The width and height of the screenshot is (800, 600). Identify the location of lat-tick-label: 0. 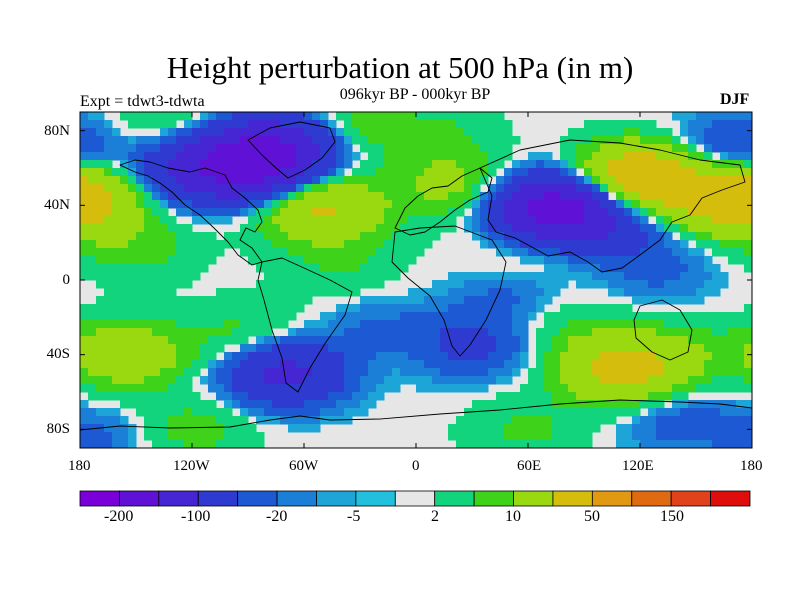
(66, 280).